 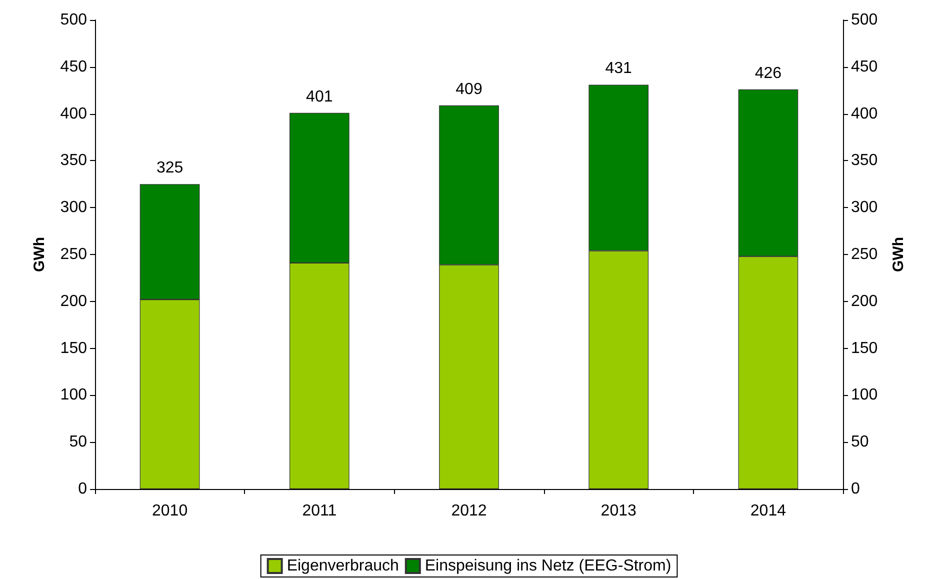 What do you see at coordinates (864, 254) in the screenshot?
I see `y2-tick-label: 250` at bounding box center [864, 254].